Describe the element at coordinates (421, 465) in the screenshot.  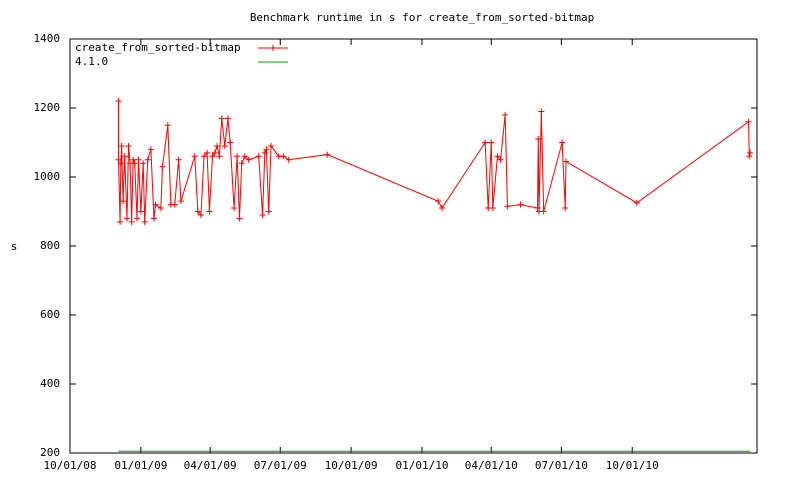
I see `x-tick-label: 01/01/10` at that location.